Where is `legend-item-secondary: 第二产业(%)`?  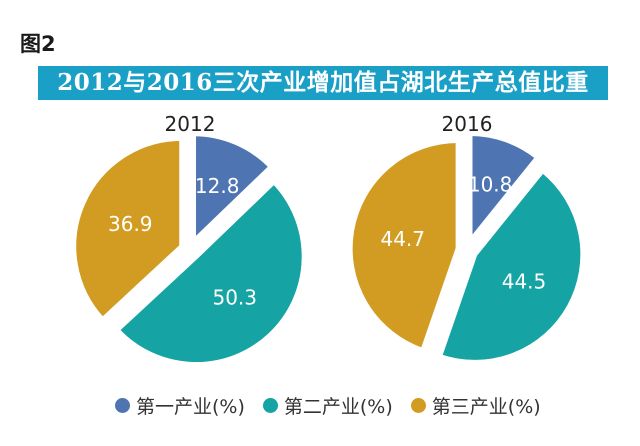 legend-item-secondary: 第二产业(%) is located at coordinates (327, 405).